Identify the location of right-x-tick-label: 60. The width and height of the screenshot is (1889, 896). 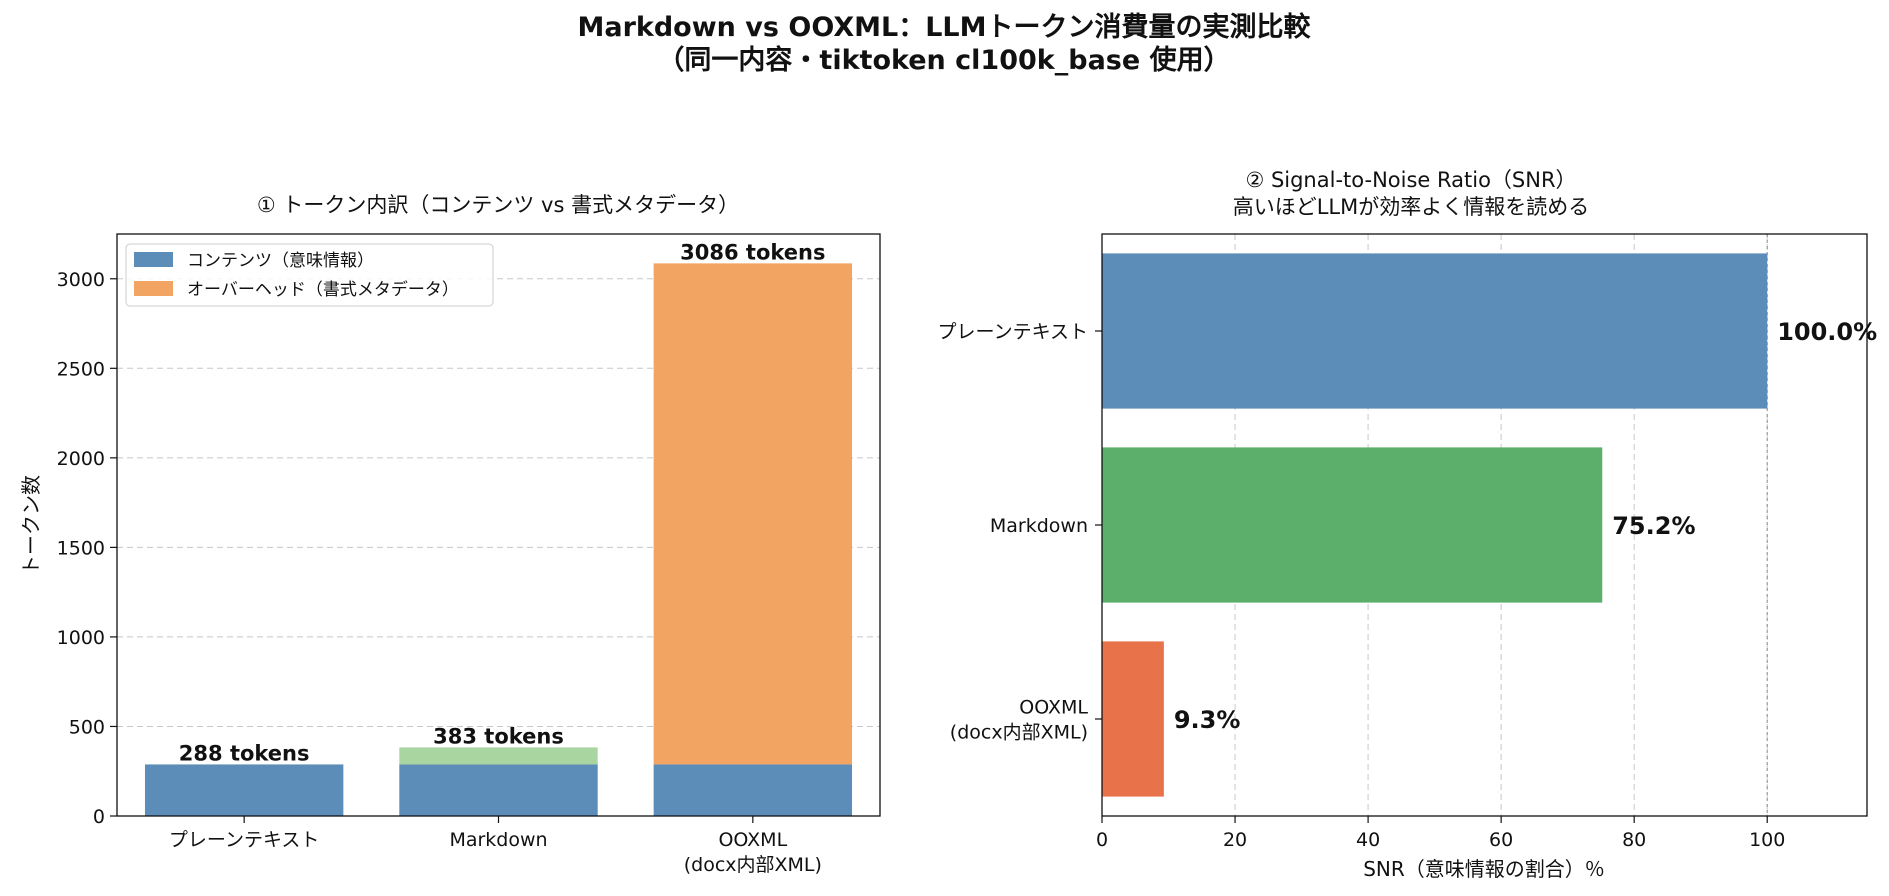
(1501, 840).